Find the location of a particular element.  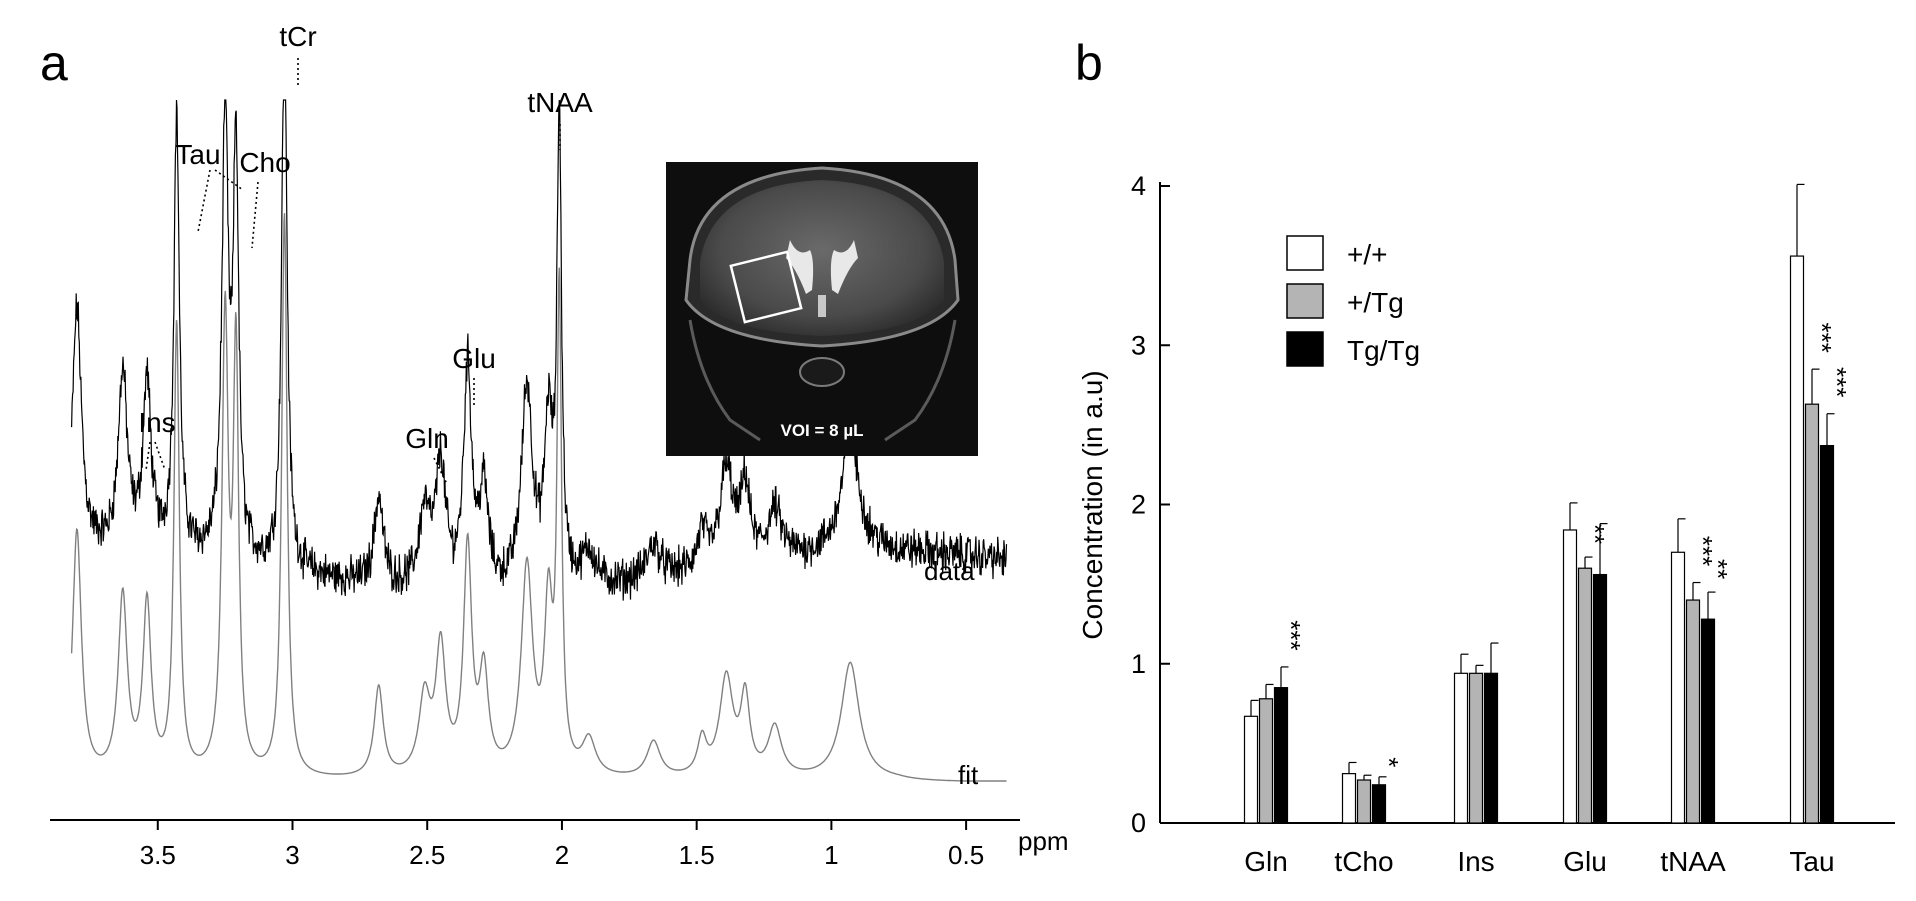

category-label-tau: Tau is located at coordinates (1811, 861).